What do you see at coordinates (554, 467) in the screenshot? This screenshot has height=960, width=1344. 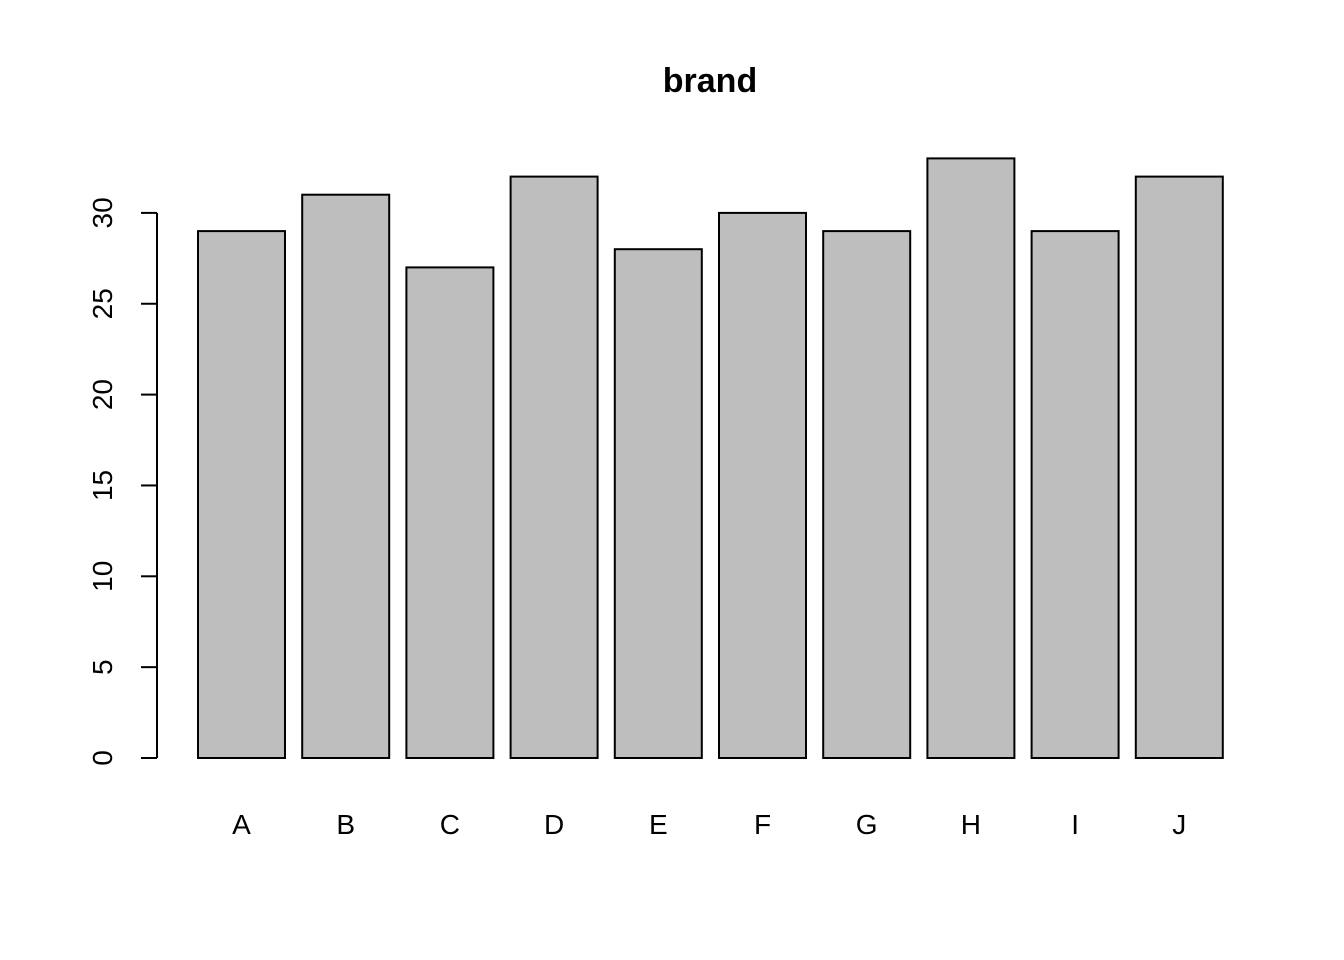 I see `bar-D` at bounding box center [554, 467].